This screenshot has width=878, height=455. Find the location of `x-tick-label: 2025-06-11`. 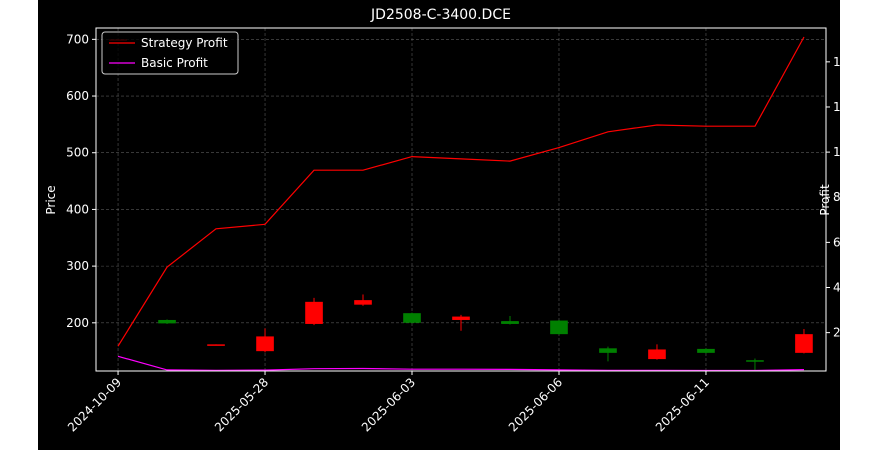

x-tick-label: 2025-06-11 is located at coordinates (682, 404).